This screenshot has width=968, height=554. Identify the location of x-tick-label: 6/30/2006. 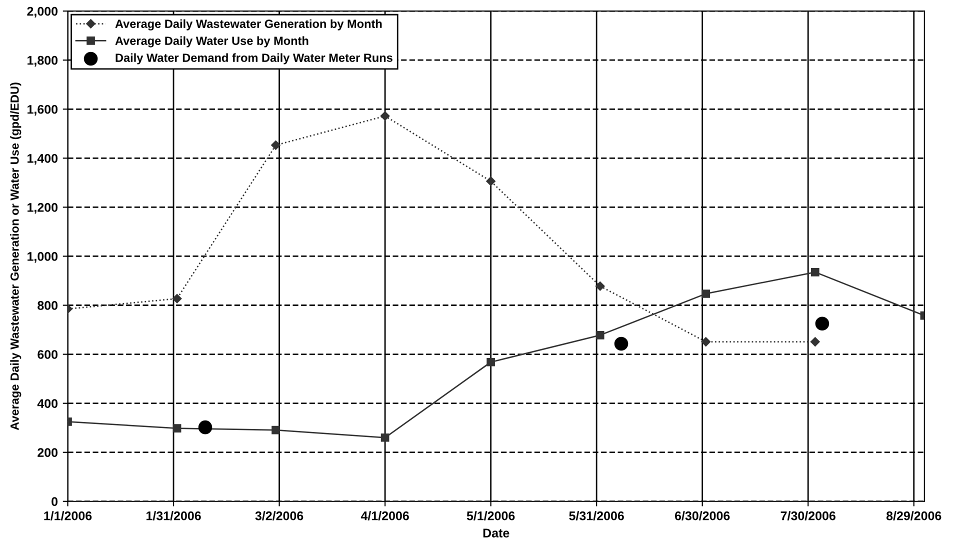
(702, 515).